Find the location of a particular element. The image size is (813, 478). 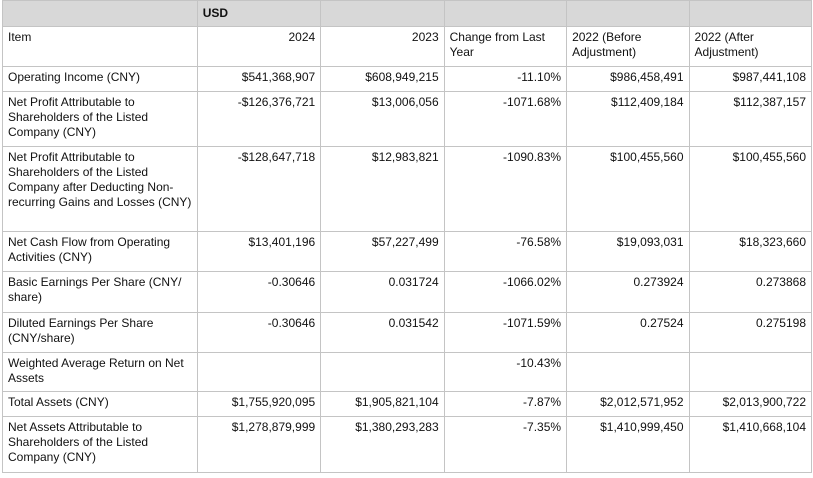

row-2024-cell: $541,368,907 is located at coordinates (259, 79).